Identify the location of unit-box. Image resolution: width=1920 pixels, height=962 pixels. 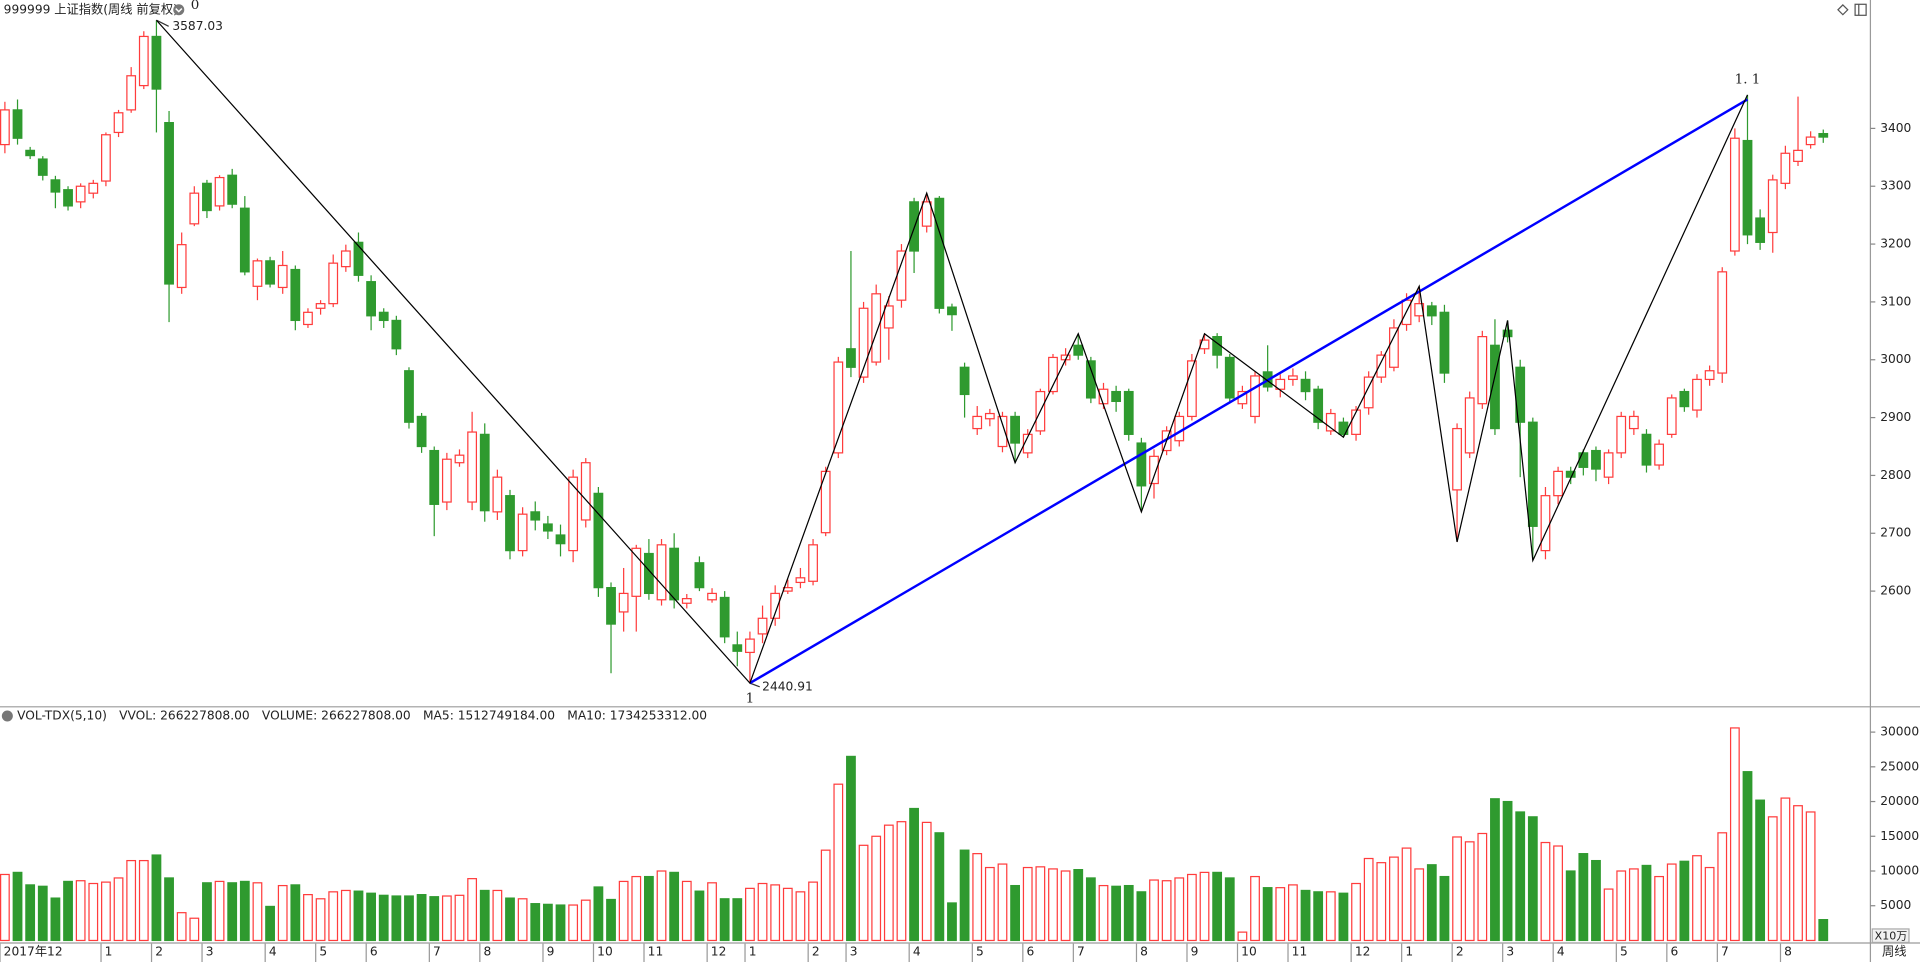
(1890, 936).